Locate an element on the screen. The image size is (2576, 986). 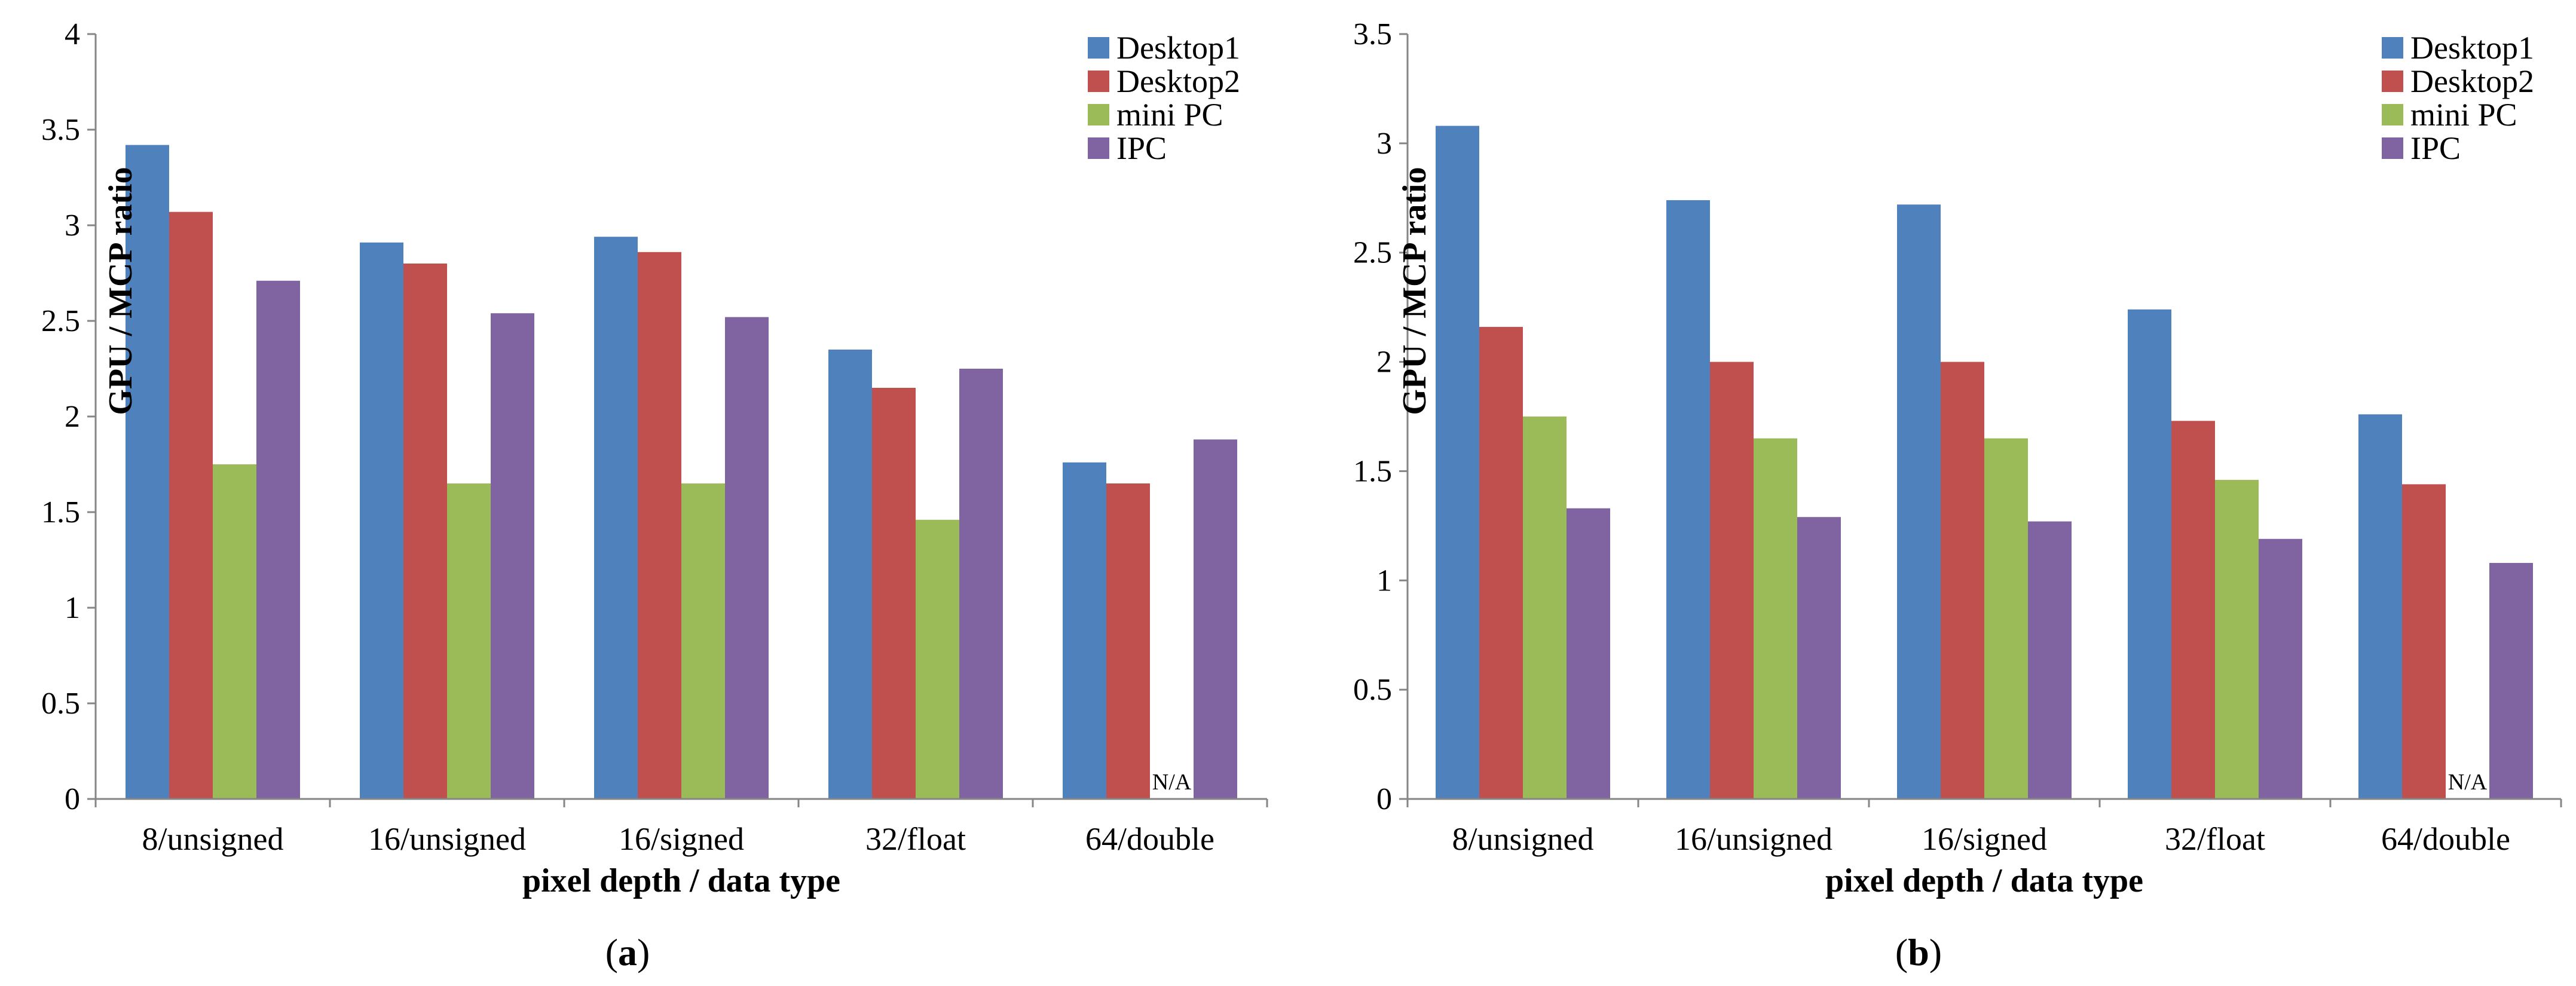
caption-letter: b is located at coordinates (1918, 952).